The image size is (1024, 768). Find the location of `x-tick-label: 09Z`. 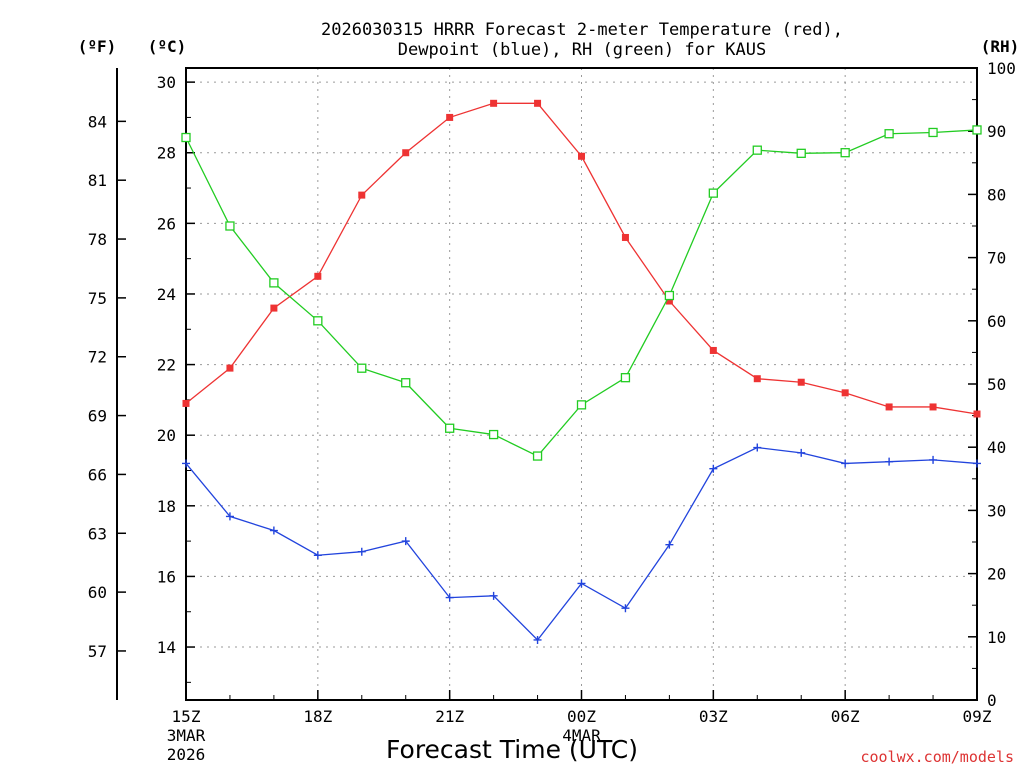

x-tick-label: 09Z is located at coordinates (977, 716).